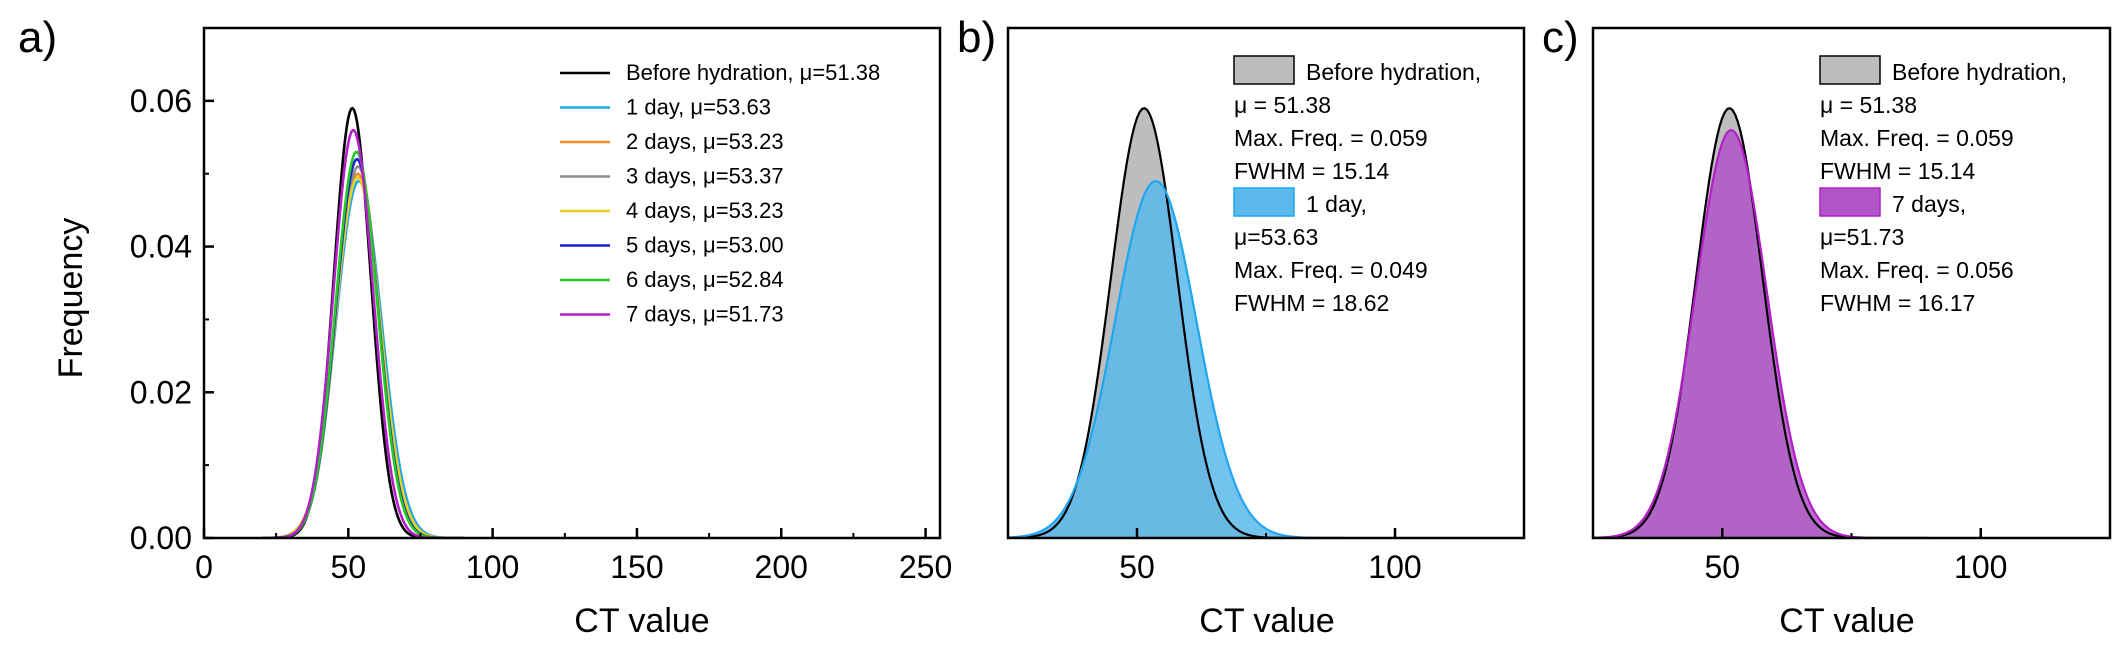 Image resolution: width=2128 pixels, height=656 pixels. Describe the element at coordinates (705, 245) in the screenshot. I see `panel-a-legend-label: 5 days, μ=53.00` at that location.